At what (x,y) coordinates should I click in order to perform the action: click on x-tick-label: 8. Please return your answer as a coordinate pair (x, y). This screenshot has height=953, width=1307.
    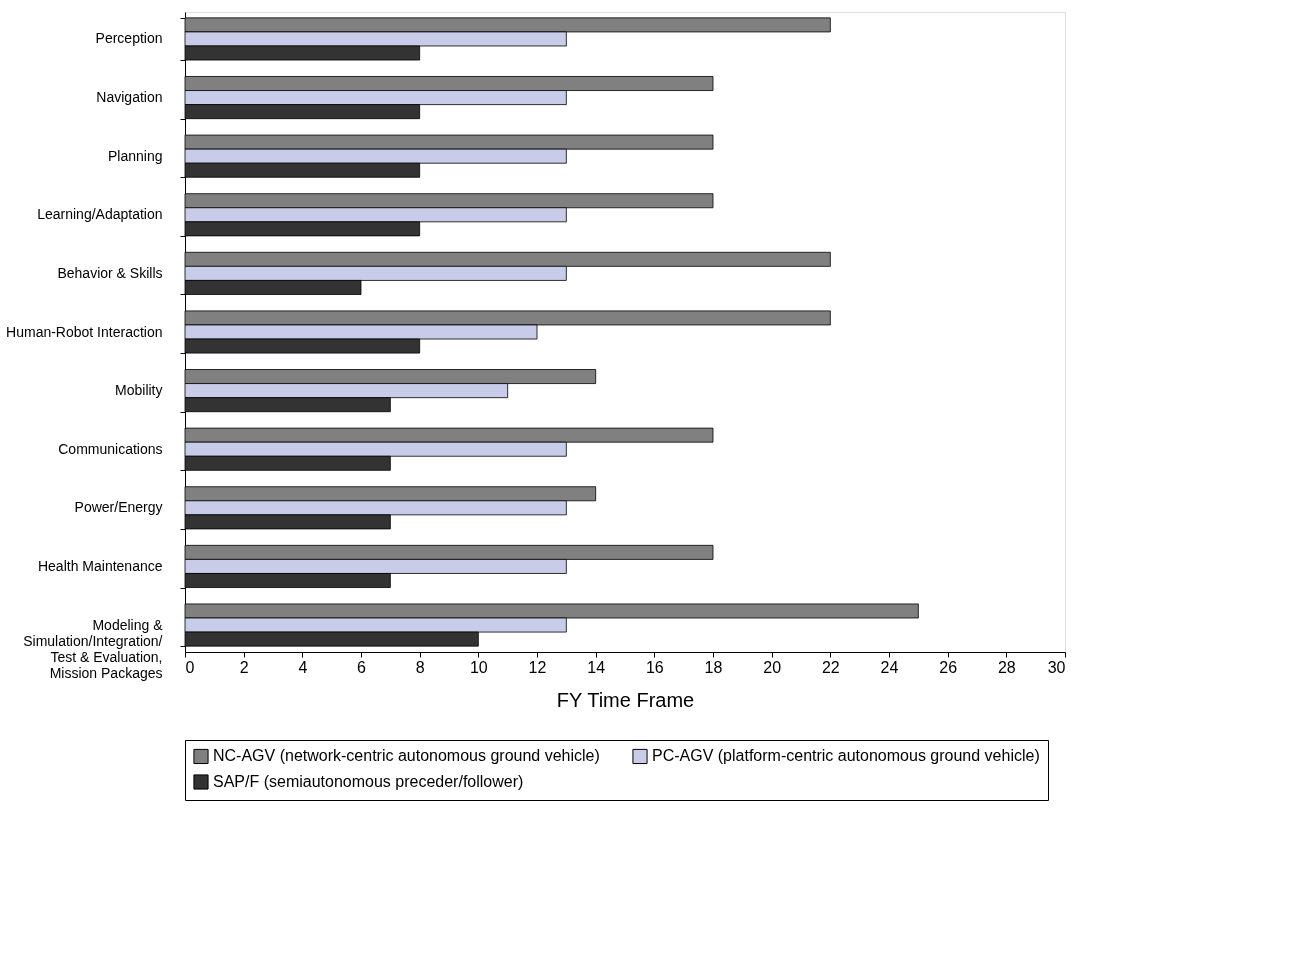
    Looking at the image, I should click on (420, 667).